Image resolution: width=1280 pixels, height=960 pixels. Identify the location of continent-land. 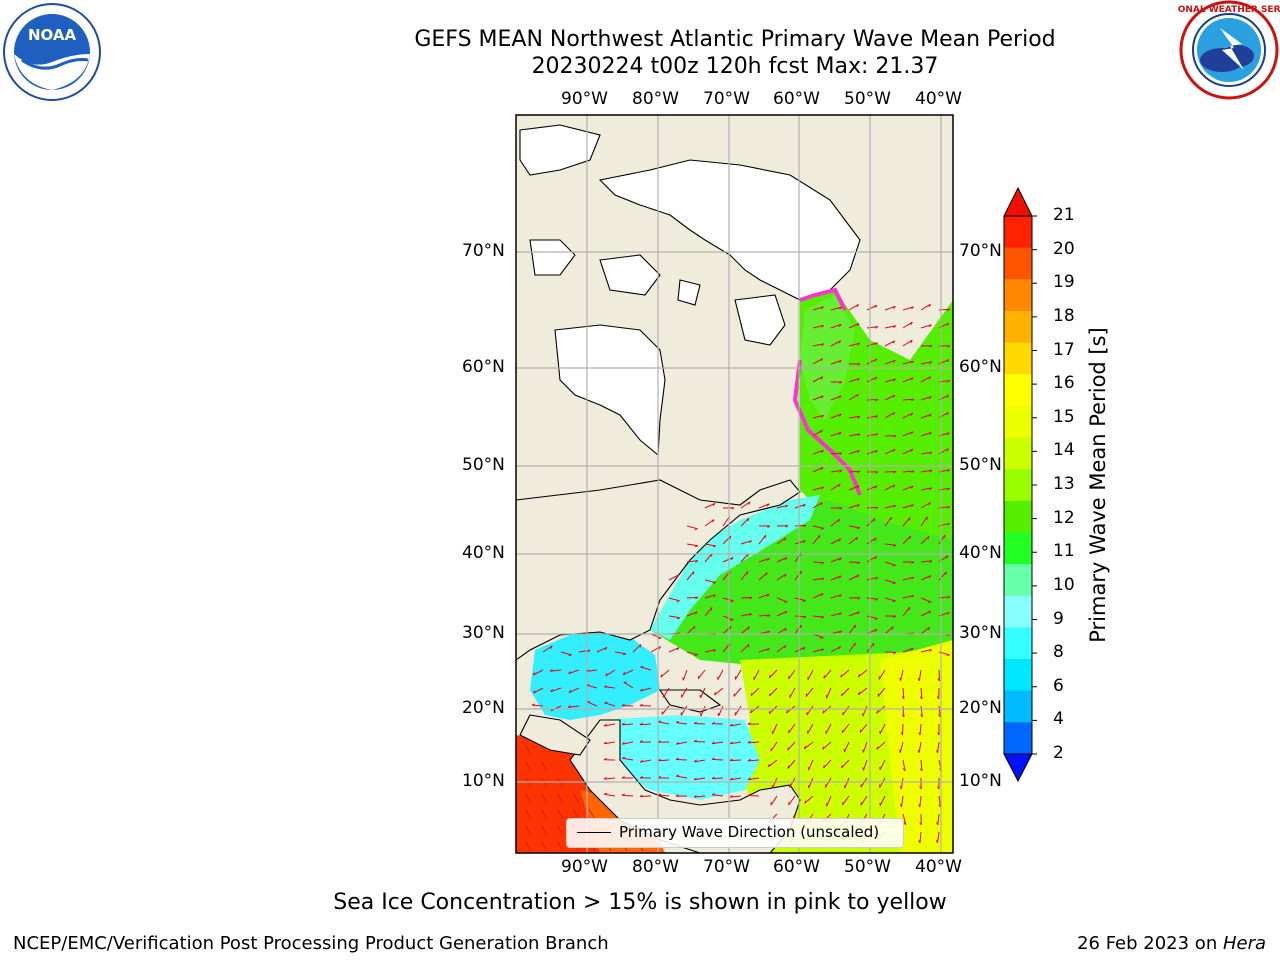
(555, 735).